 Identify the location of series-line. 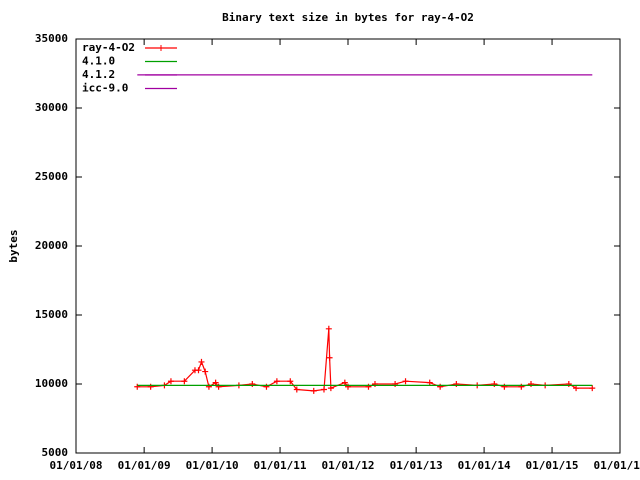
(365, 360).